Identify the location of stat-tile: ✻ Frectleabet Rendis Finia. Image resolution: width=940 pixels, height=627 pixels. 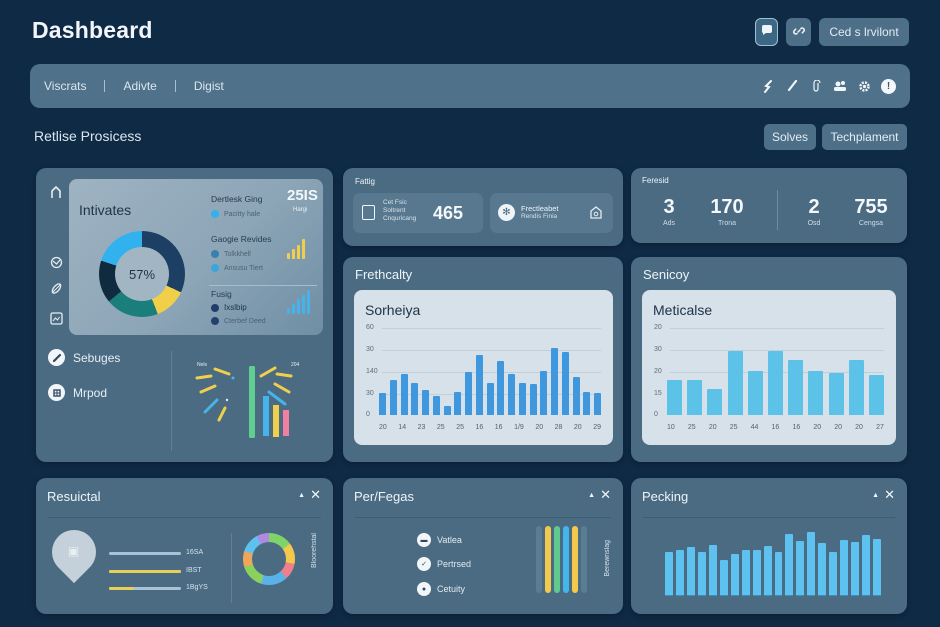
(551, 213).